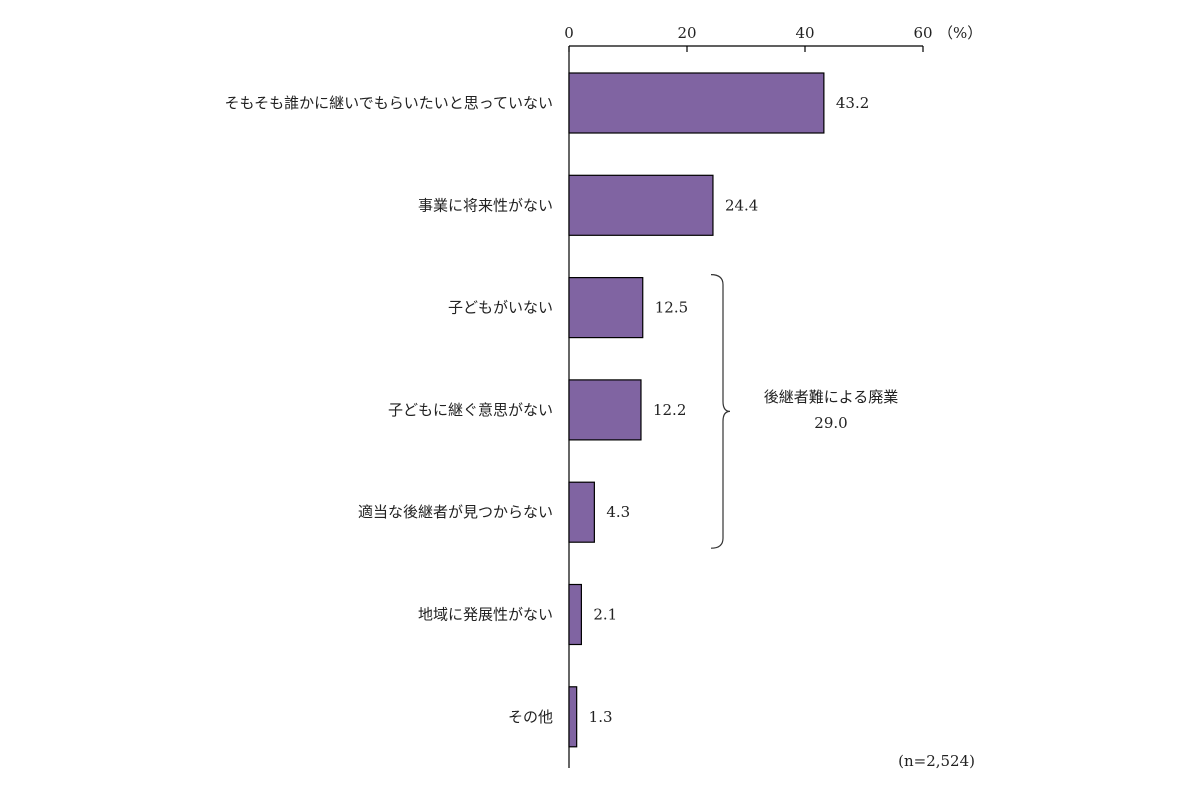  What do you see at coordinates (922, 33) in the screenshot?
I see `x-tick-label: 60` at bounding box center [922, 33].